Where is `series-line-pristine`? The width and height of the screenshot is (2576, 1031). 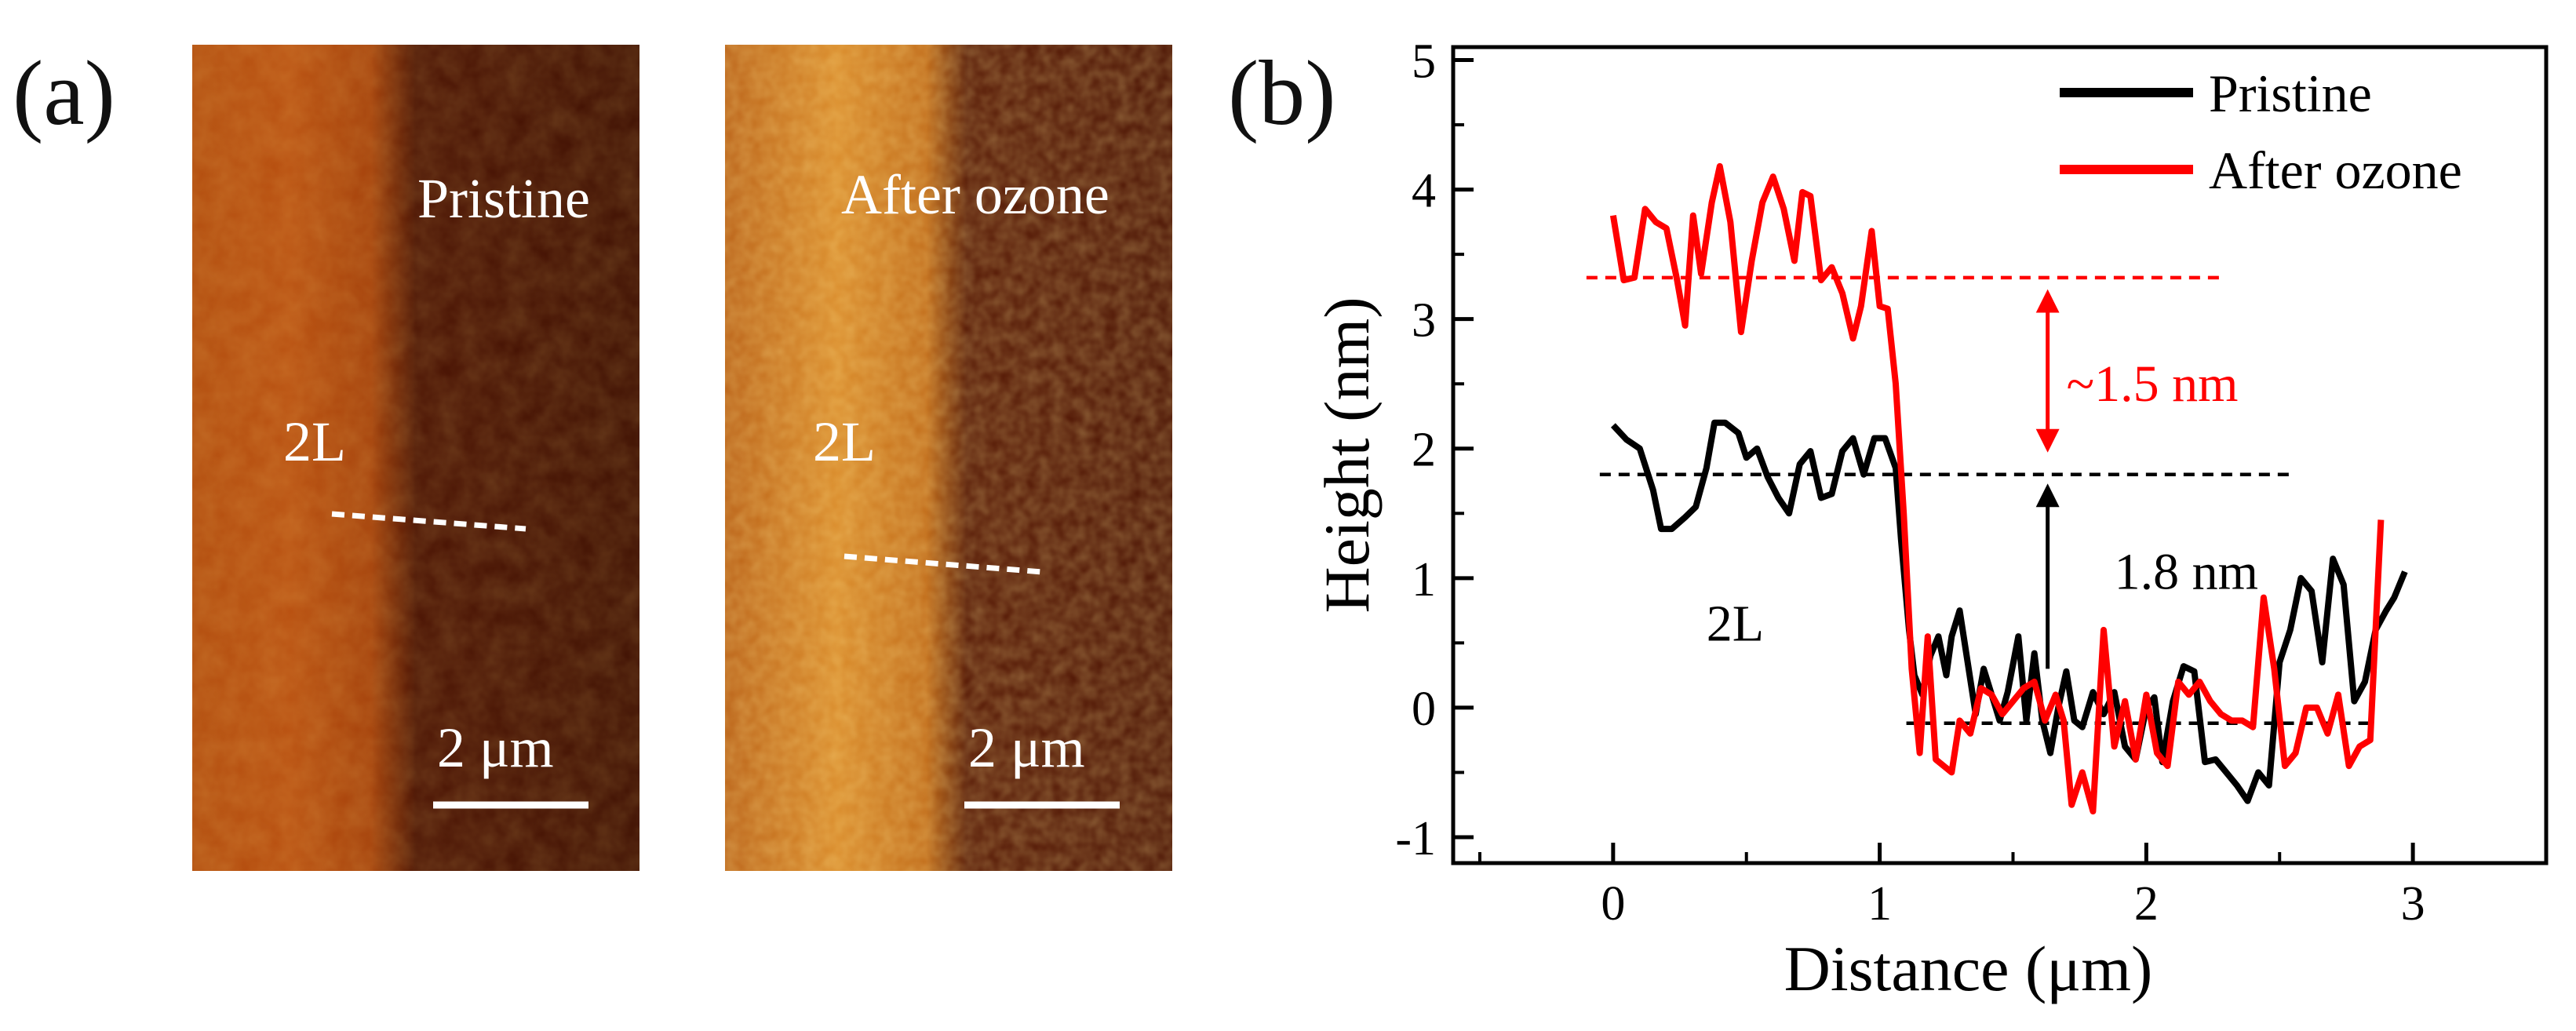 series-line-pristine is located at coordinates (2009, 612).